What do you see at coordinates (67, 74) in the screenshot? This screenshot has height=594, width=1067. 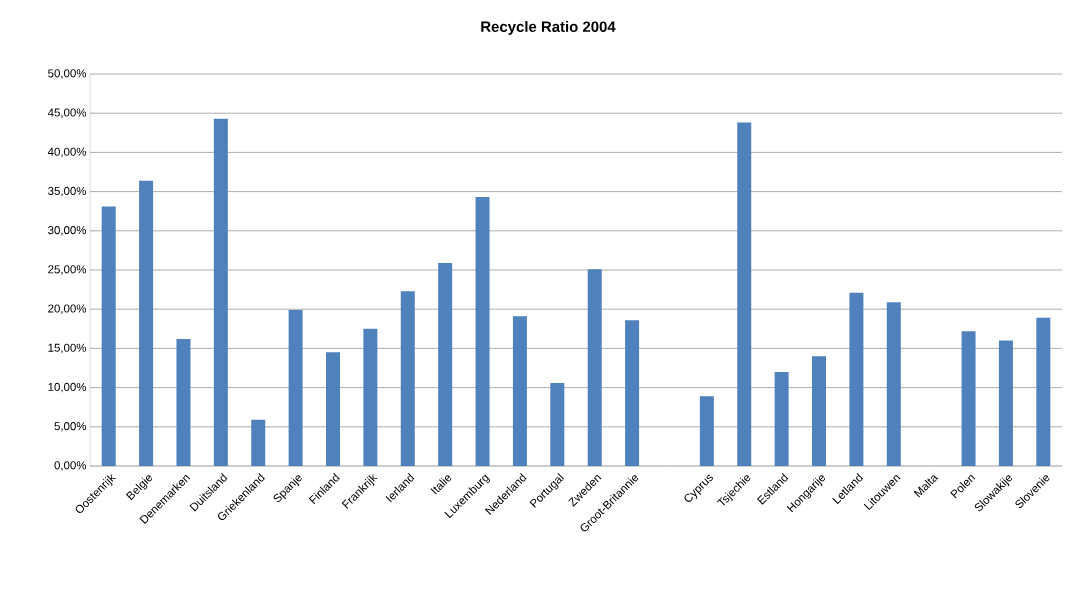 I see `y-tick-label: 50,00%` at bounding box center [67, 74].